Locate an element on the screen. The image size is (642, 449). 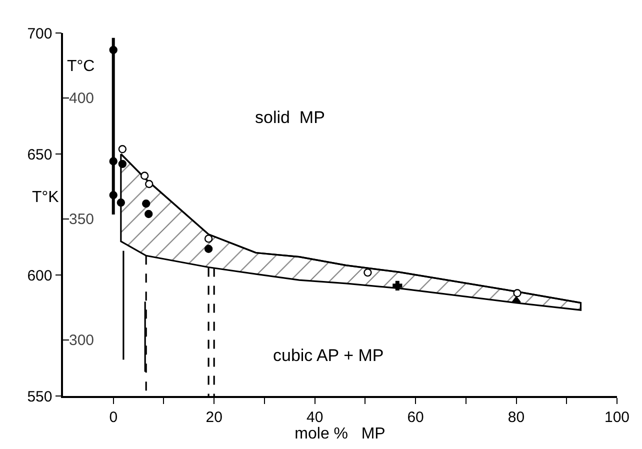
annotation: cubic AP + MP is located at coordinates (328, 355).